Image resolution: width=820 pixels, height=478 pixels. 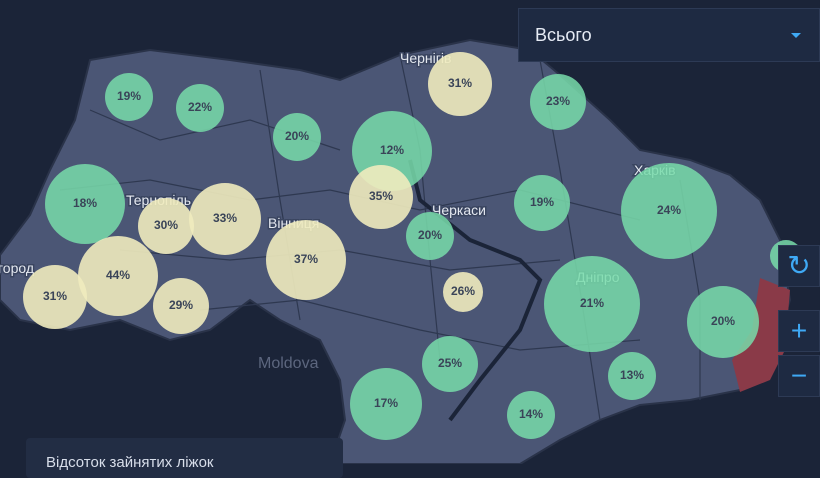 I want to click on bubble-label: 21%, so click(x=592, y=303).